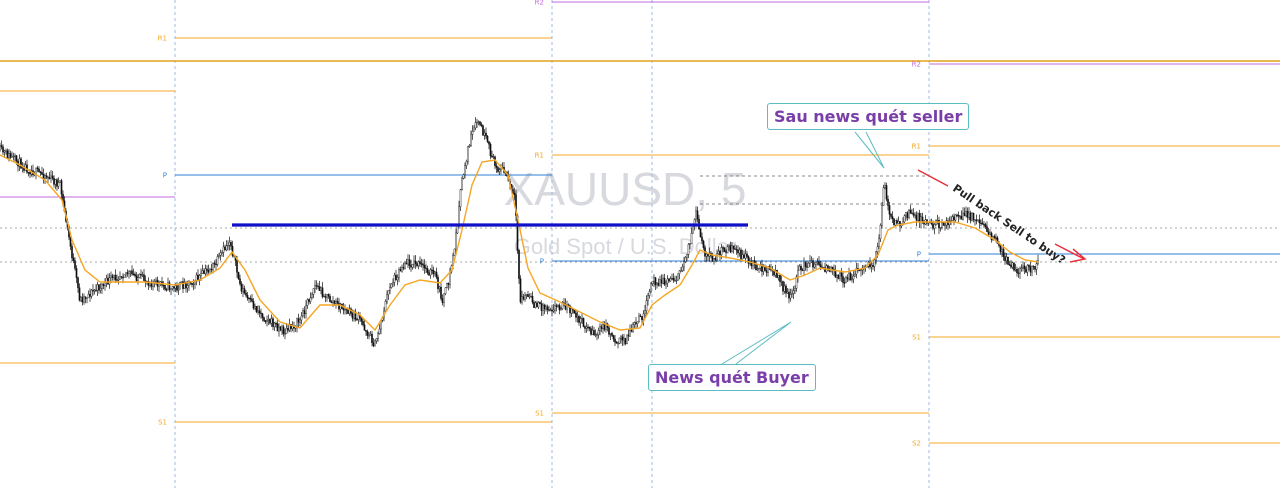 The width and height of the screenshot is (1280, 488). Describe the element at coordinates (916, 147) in the screenshot. I see `pivot-label-r1: R1` at that location.